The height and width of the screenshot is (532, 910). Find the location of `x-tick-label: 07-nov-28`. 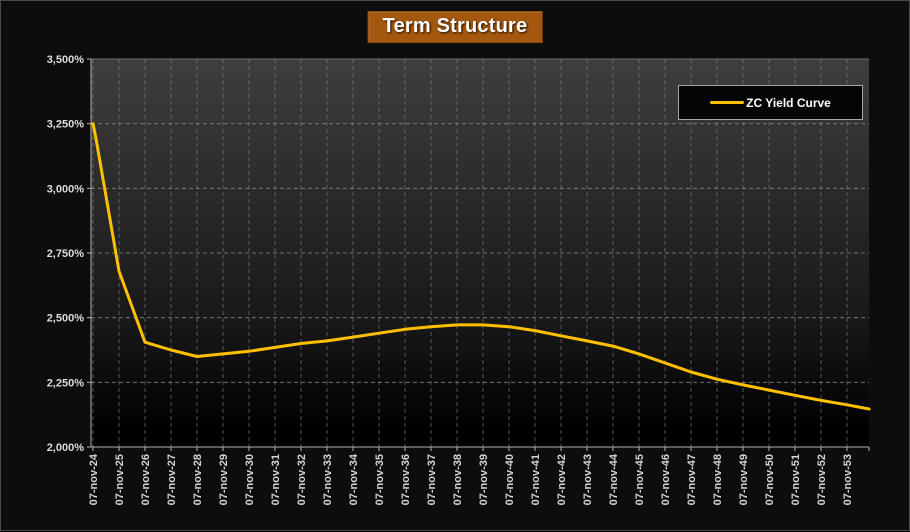

x-tick-label: 07-nov-28 is located at coordinates (198, 479).